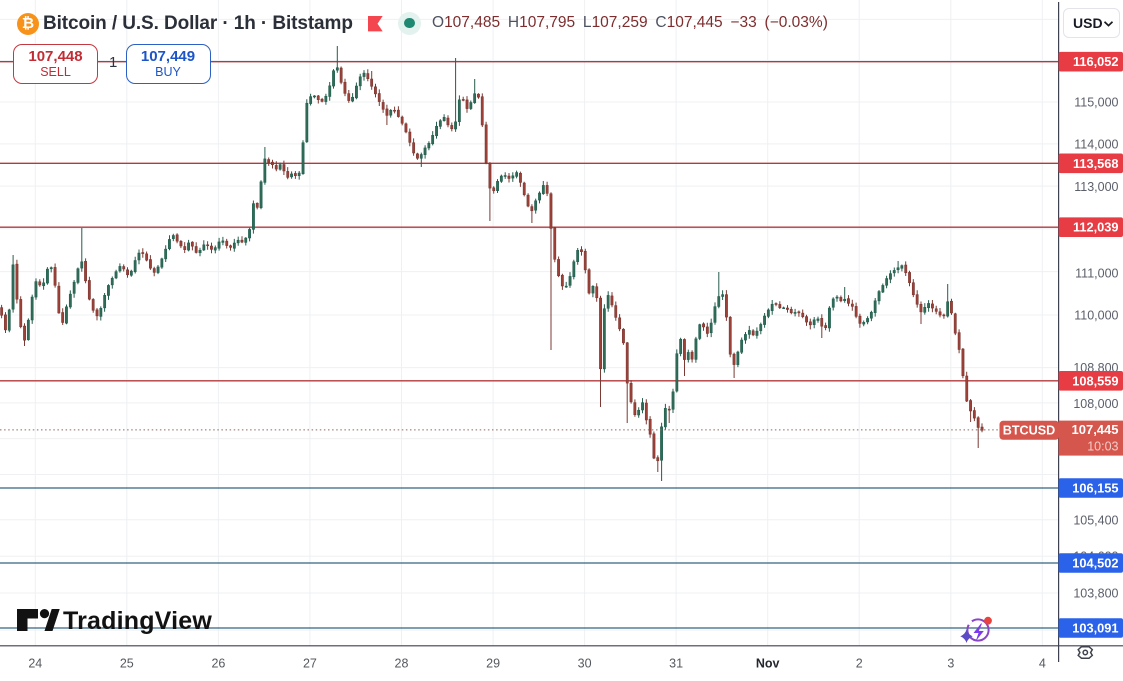 The width and height of the screenshot is (1123, 681). I want to click on svg-text: 111,000, so click(1096, 273).